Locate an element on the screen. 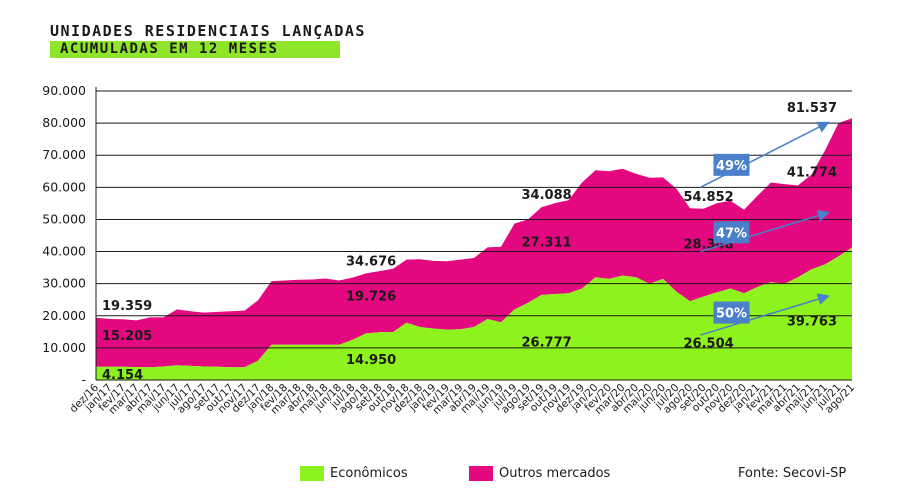 The height and width of the screenshot is (495, 902). data-label-total: 19.359 is located at coordinates (127, 306).